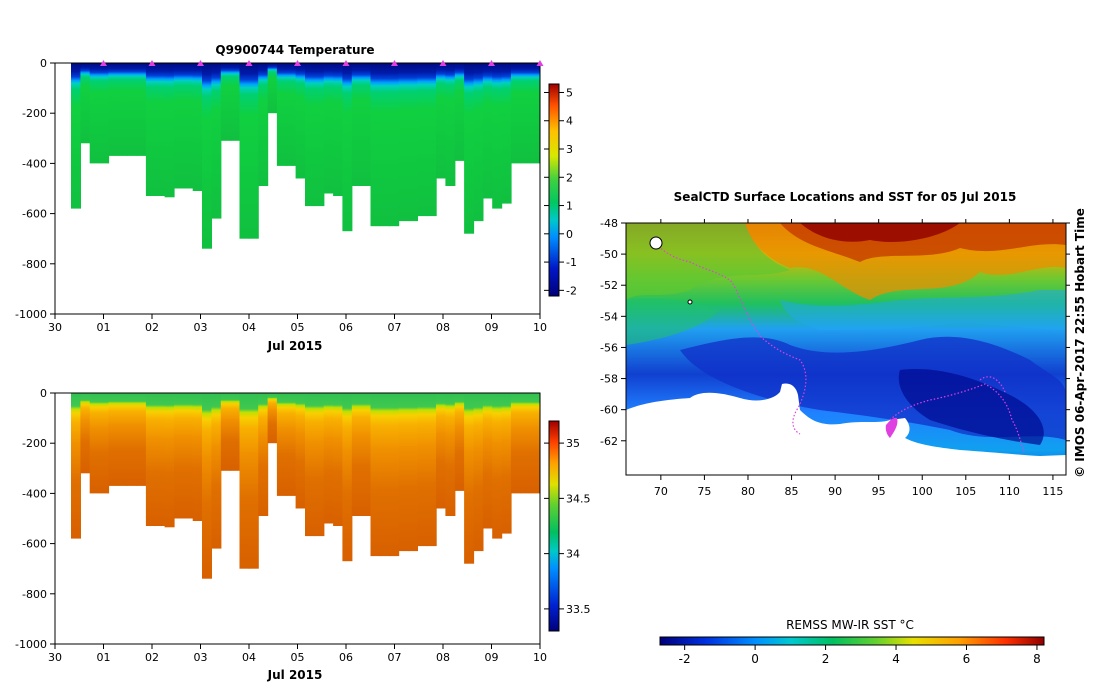  I want to click on map-axes-frame, so click(846, 349).